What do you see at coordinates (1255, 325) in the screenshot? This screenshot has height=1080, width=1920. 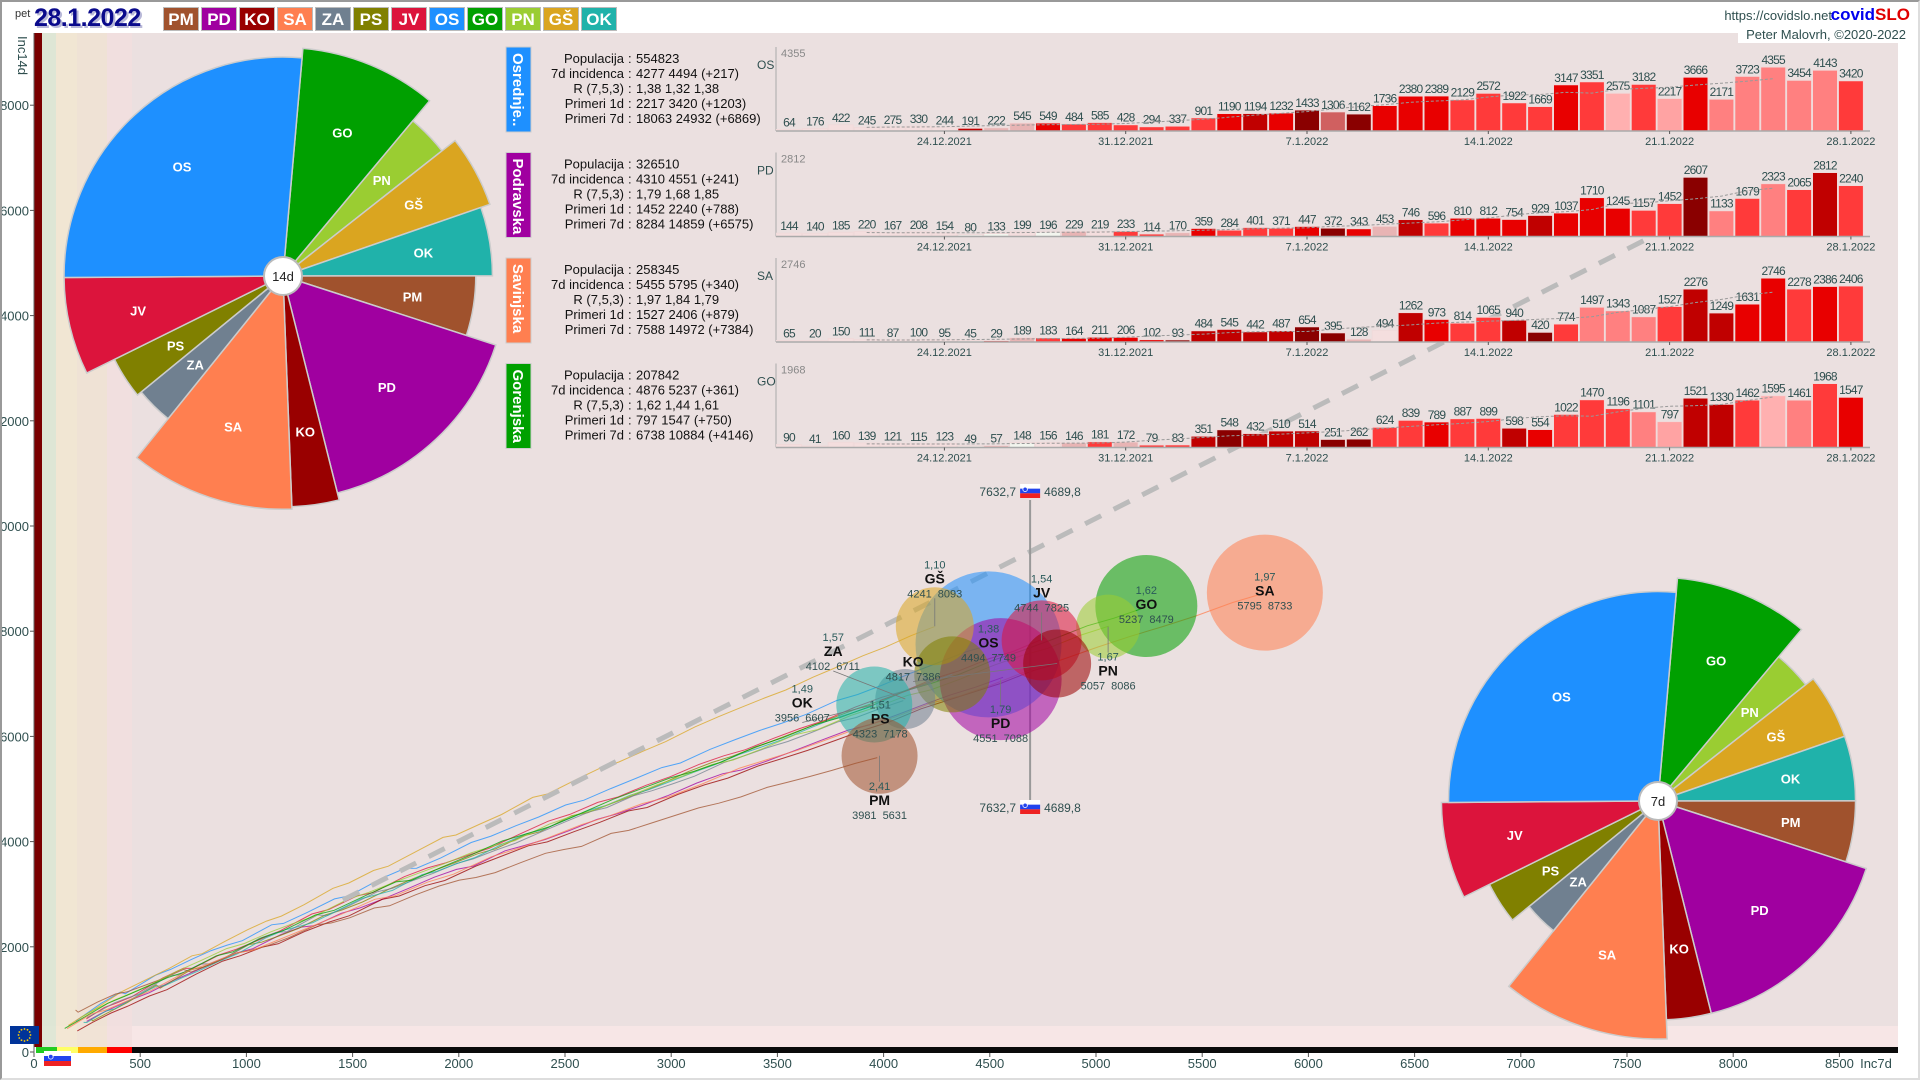 I see `bar-value-label: 442` at bounding box center [1255, 325].